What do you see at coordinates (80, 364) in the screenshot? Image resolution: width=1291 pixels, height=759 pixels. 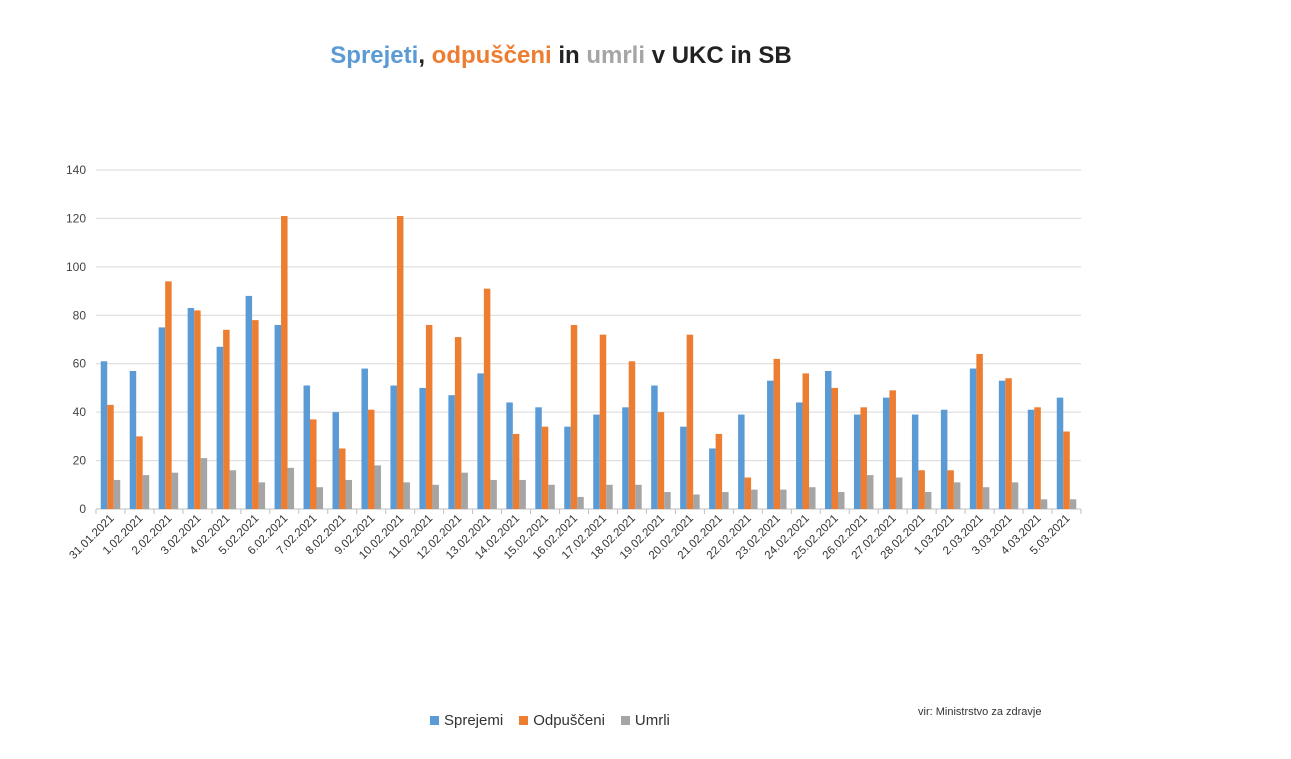 I see `y-tick-label: 60` at bounding box center [80, 364].